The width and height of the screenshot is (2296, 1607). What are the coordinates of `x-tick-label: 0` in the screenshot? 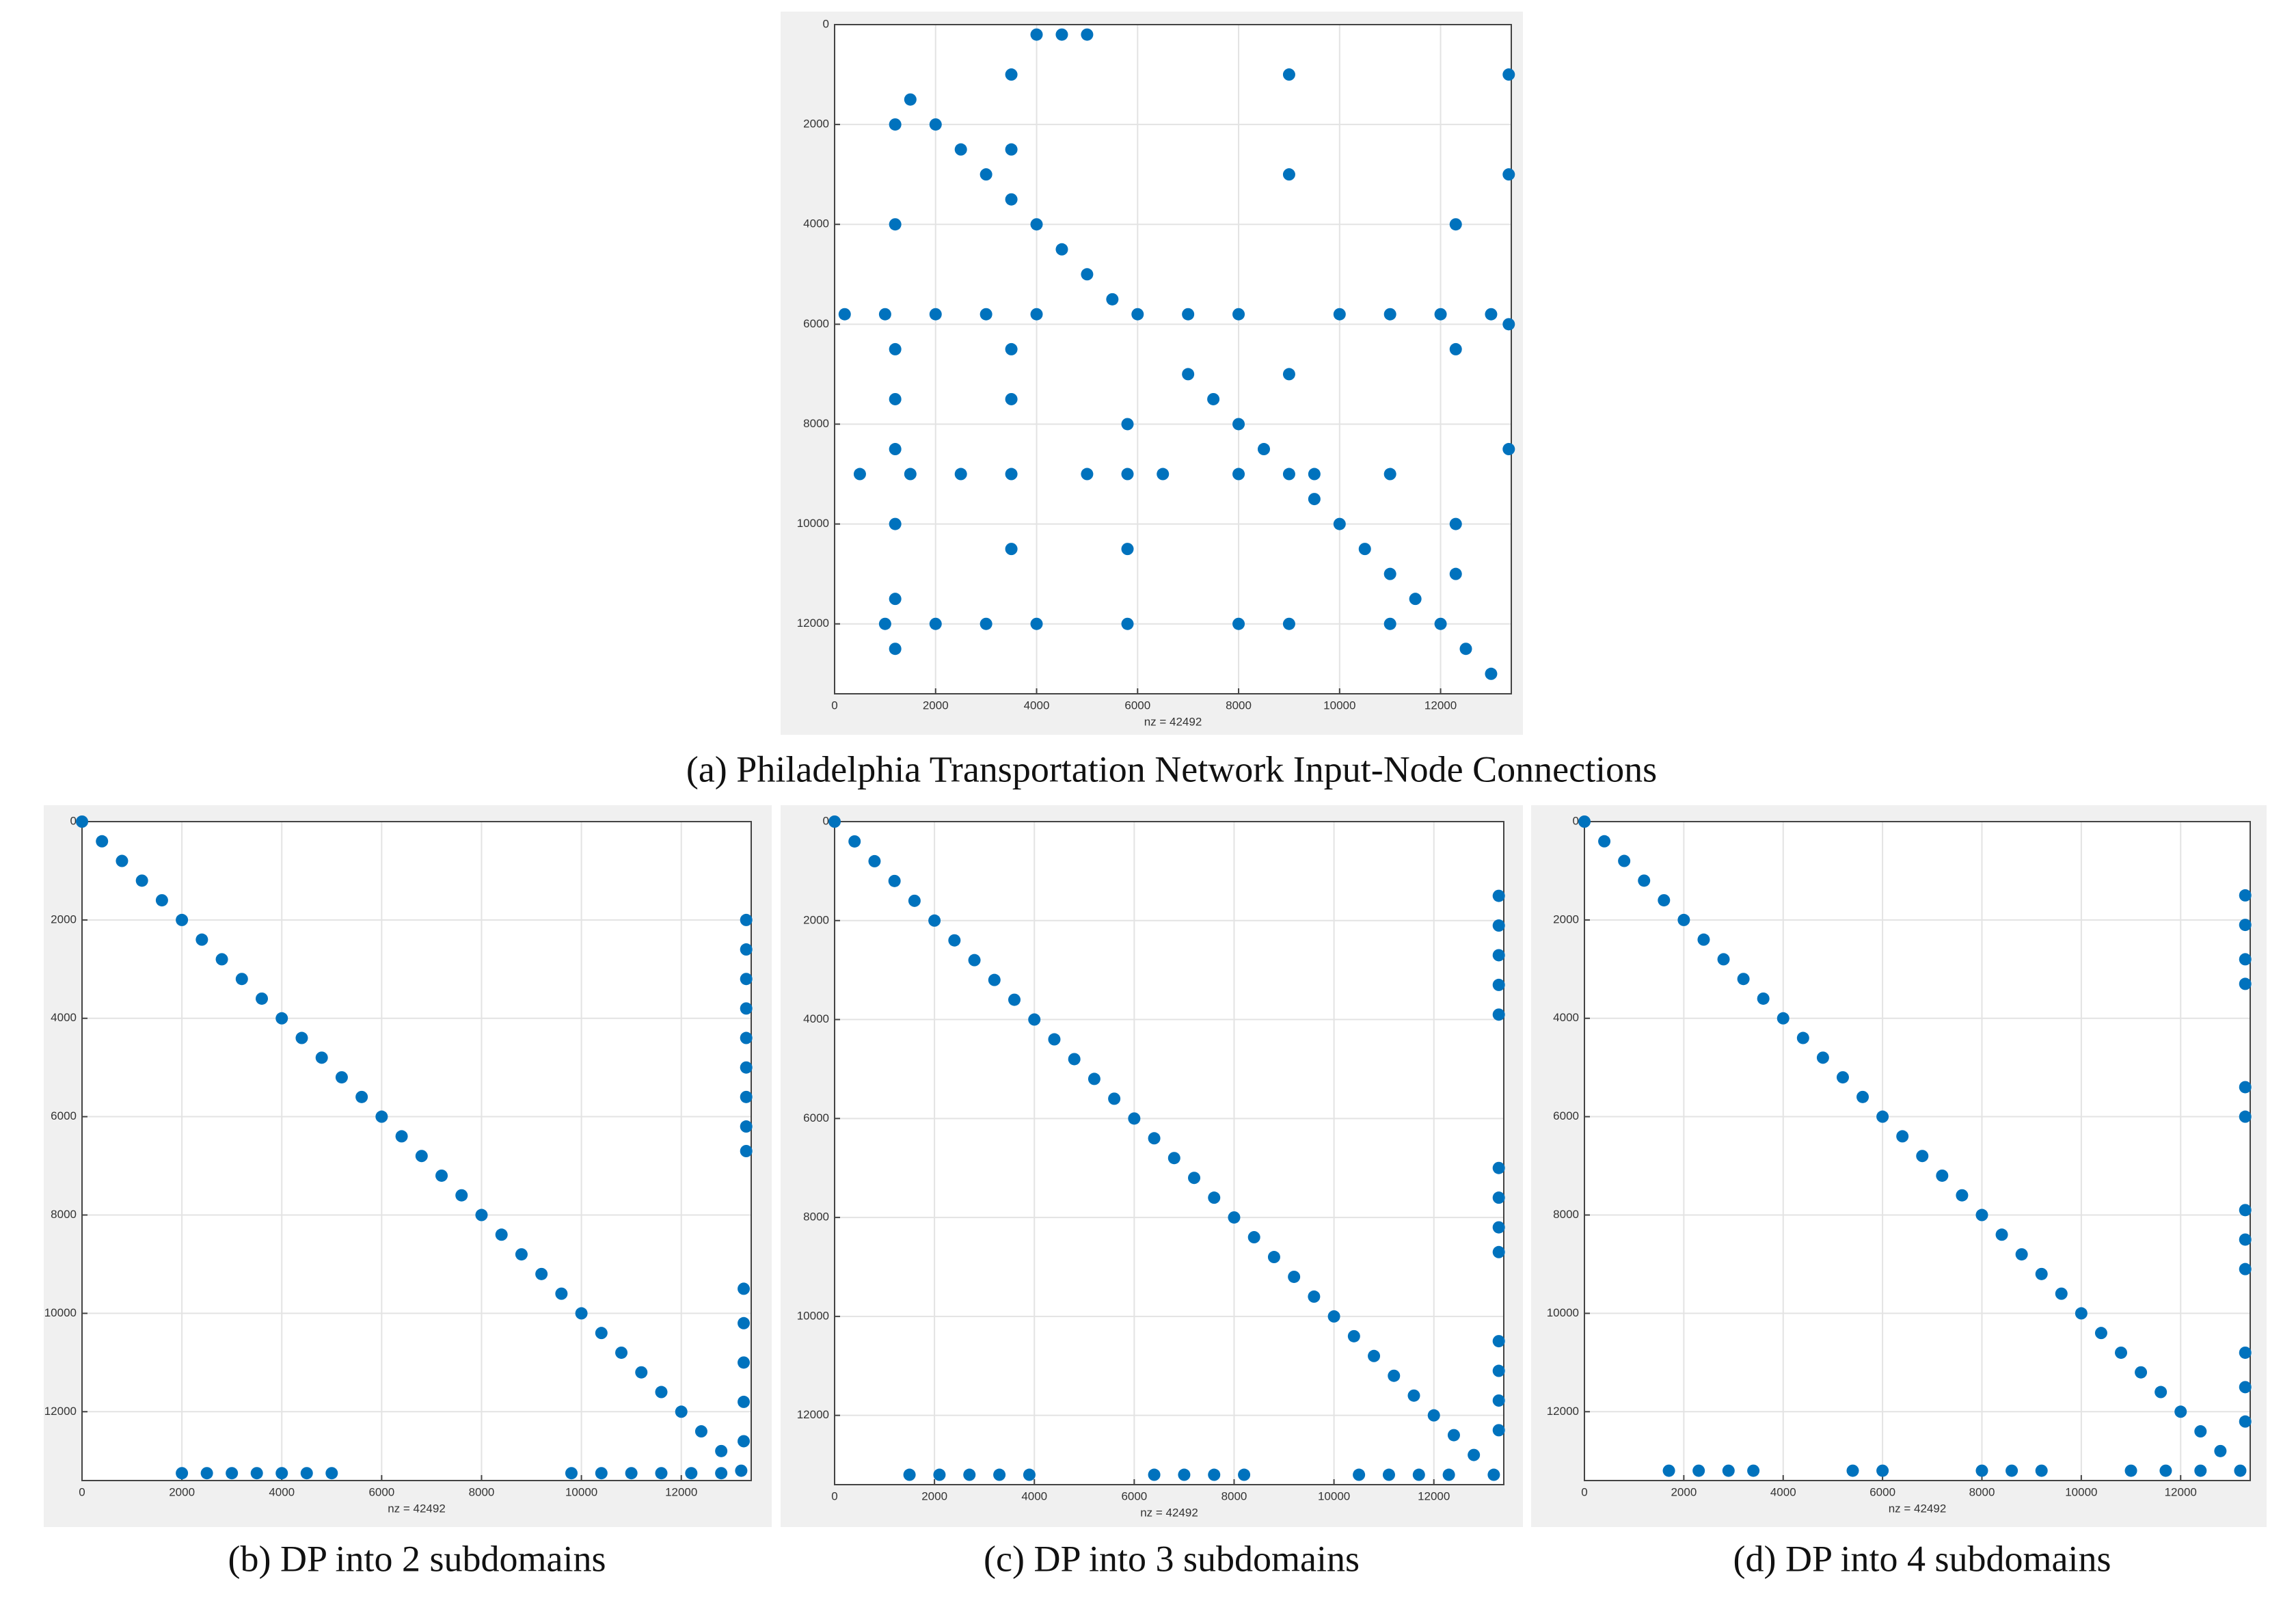 It's located at (82, 1491).